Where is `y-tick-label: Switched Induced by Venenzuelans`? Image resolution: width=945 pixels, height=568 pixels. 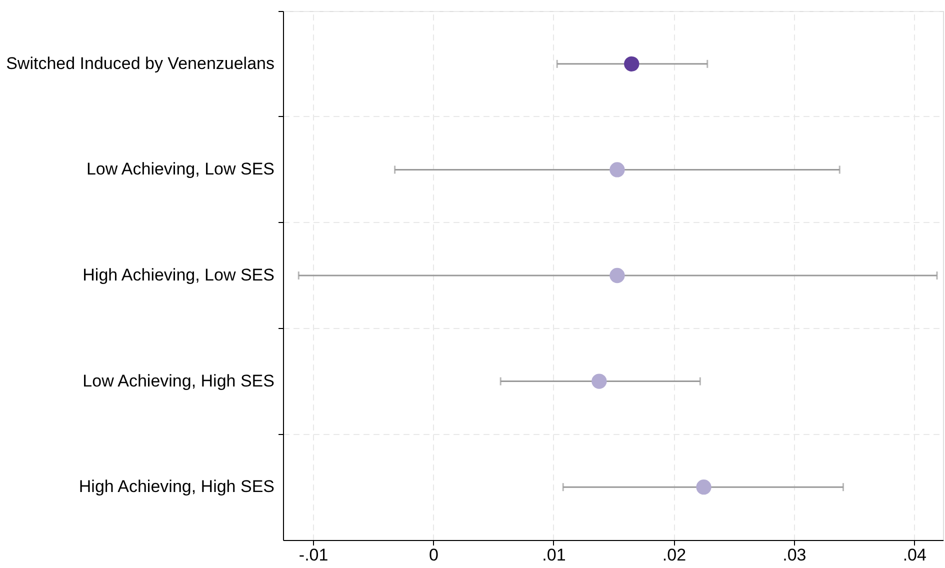
y-tick-label: Switched Induced by Venenzuelans is located at coordinates (140, 63).